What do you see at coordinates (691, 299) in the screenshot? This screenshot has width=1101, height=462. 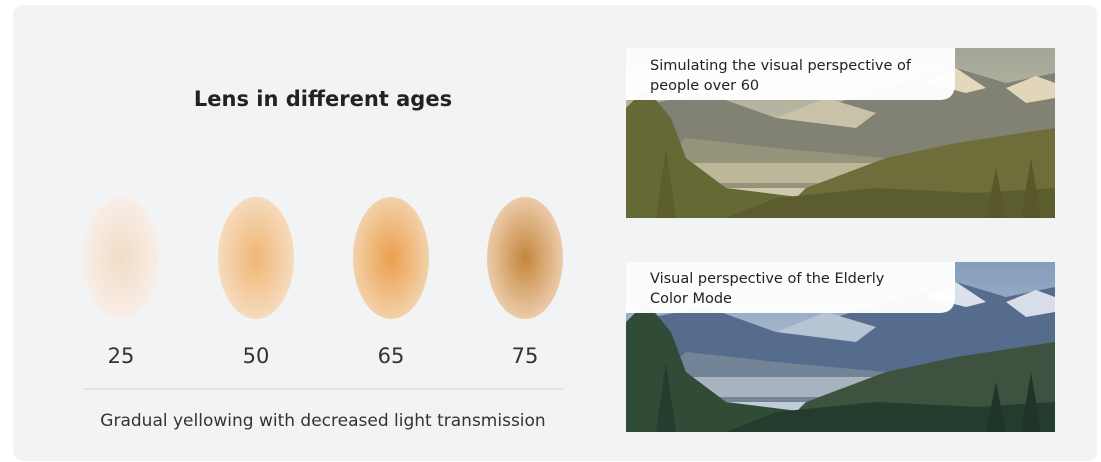 I see `photo-caption: Color Mode` at bounding box center [691, 299].